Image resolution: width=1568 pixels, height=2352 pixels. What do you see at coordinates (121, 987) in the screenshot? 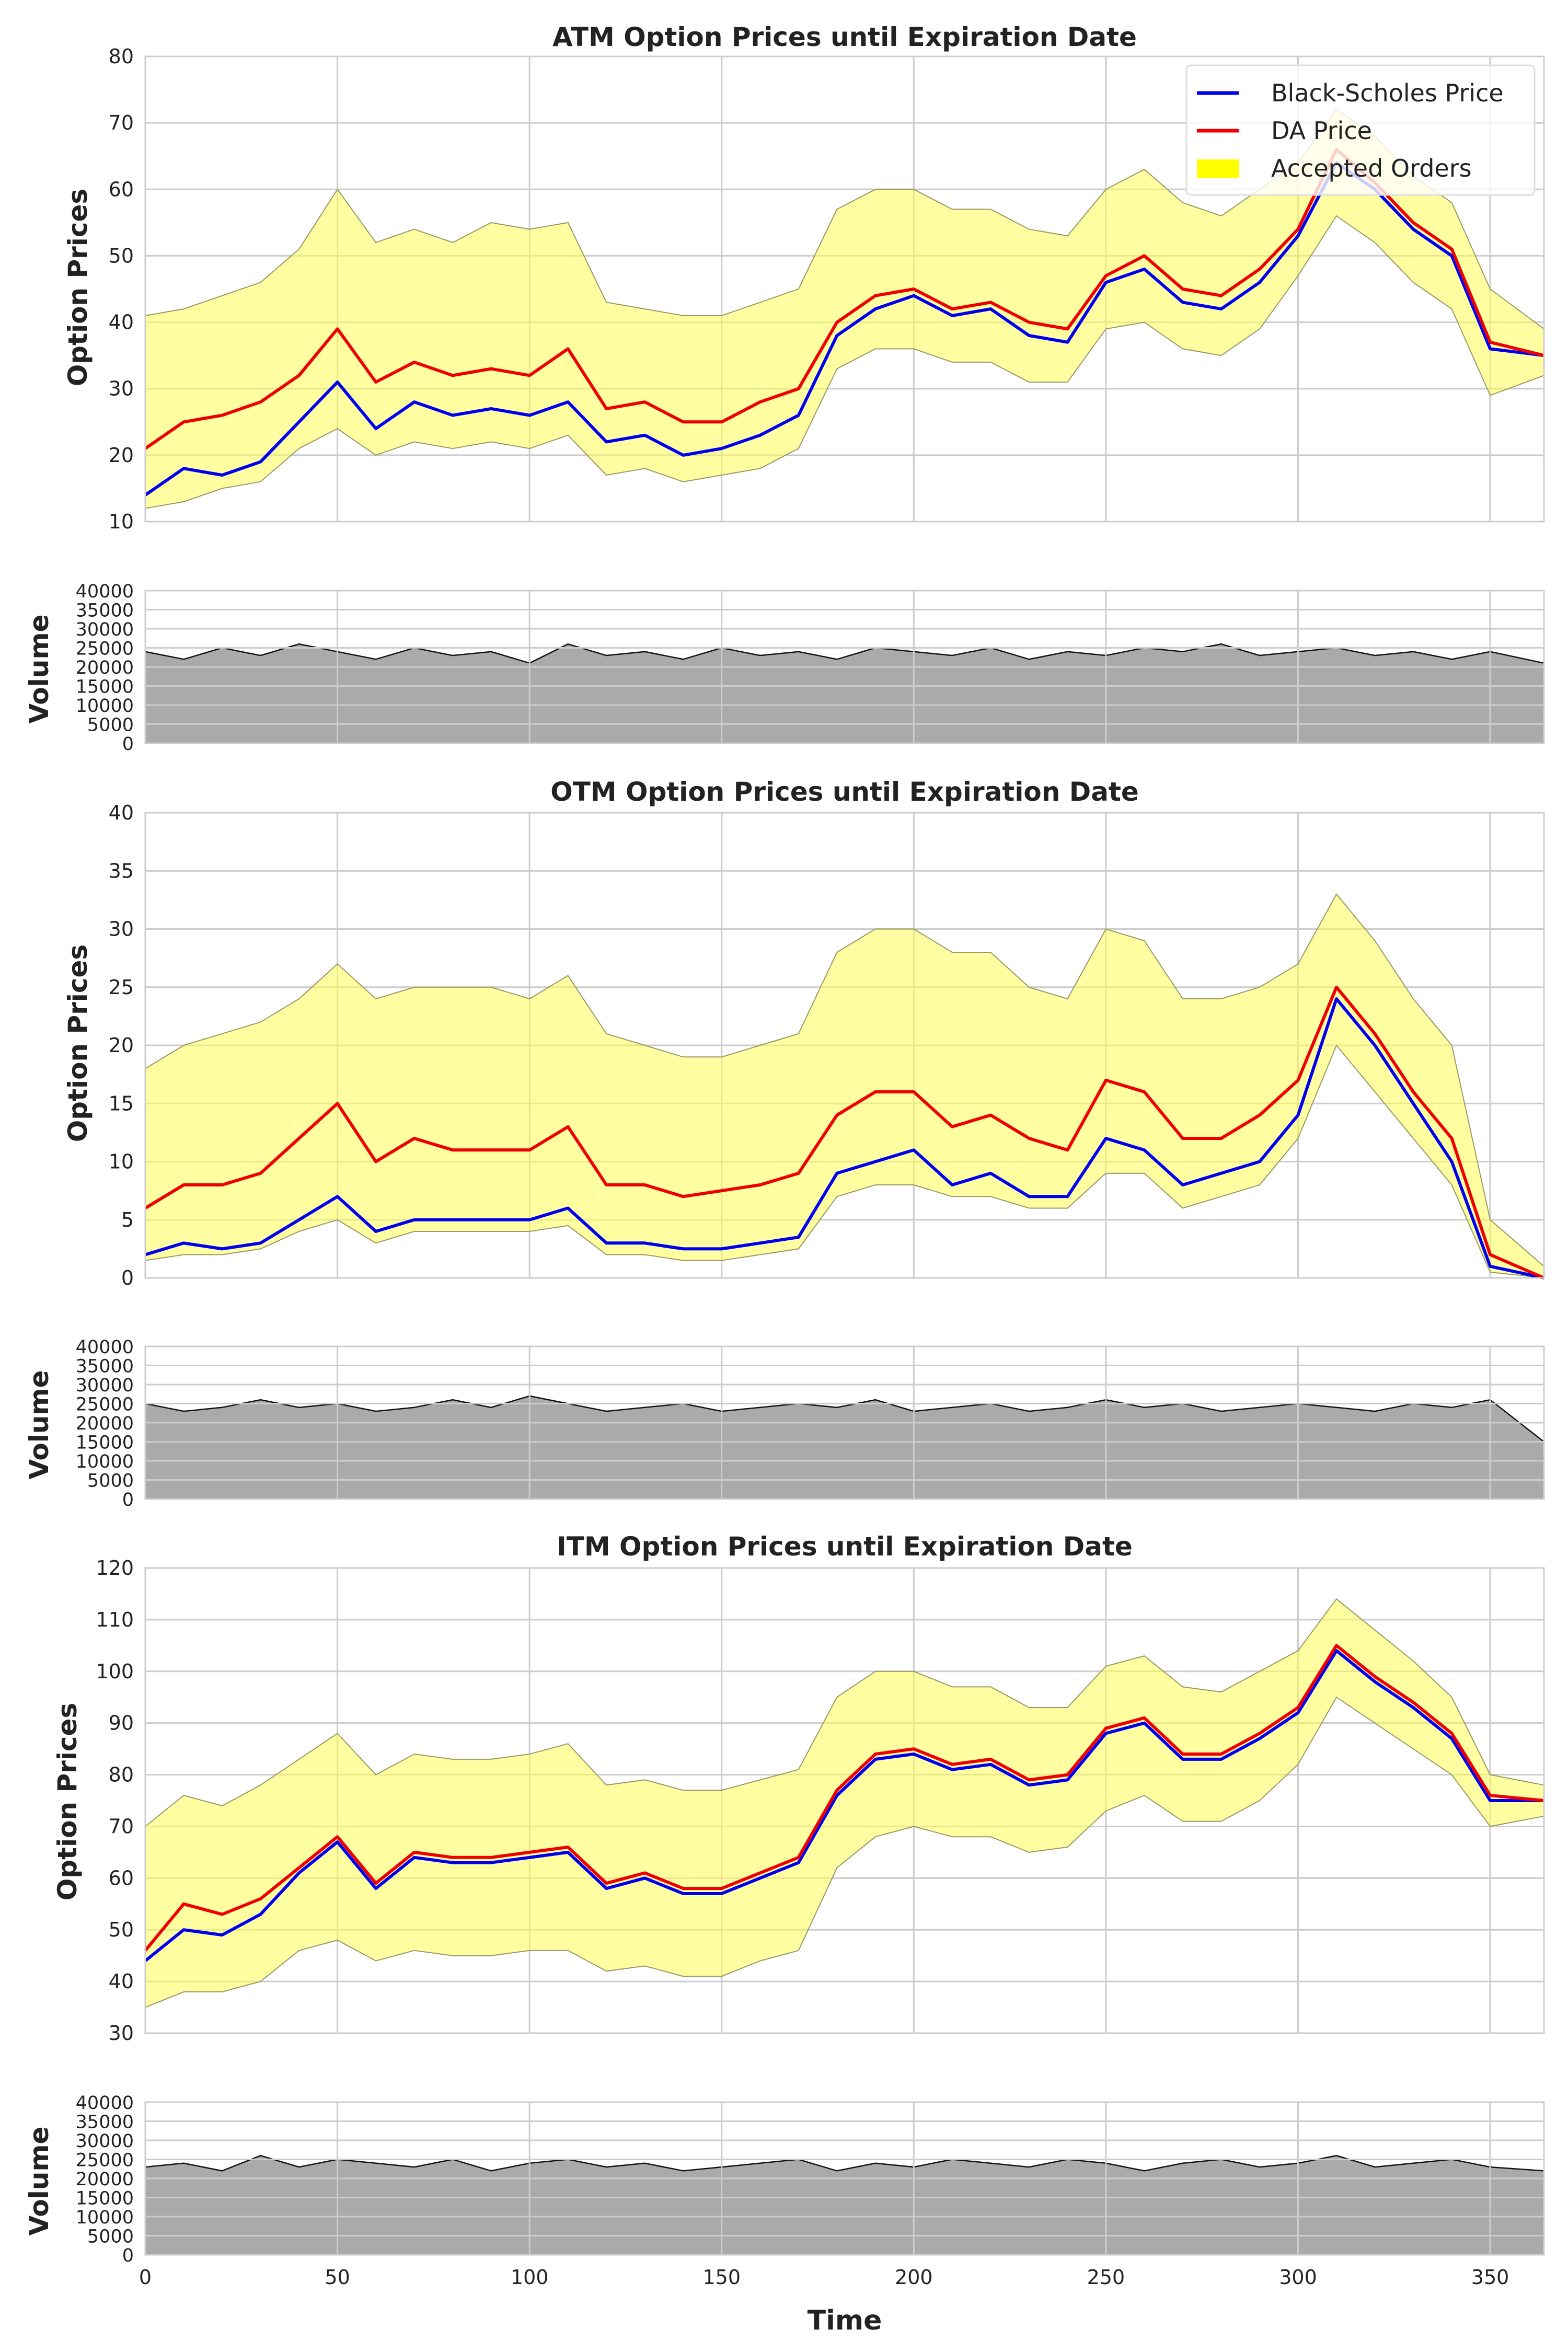
I see `y-tick-label: 25` at bounding box center [121, 987].